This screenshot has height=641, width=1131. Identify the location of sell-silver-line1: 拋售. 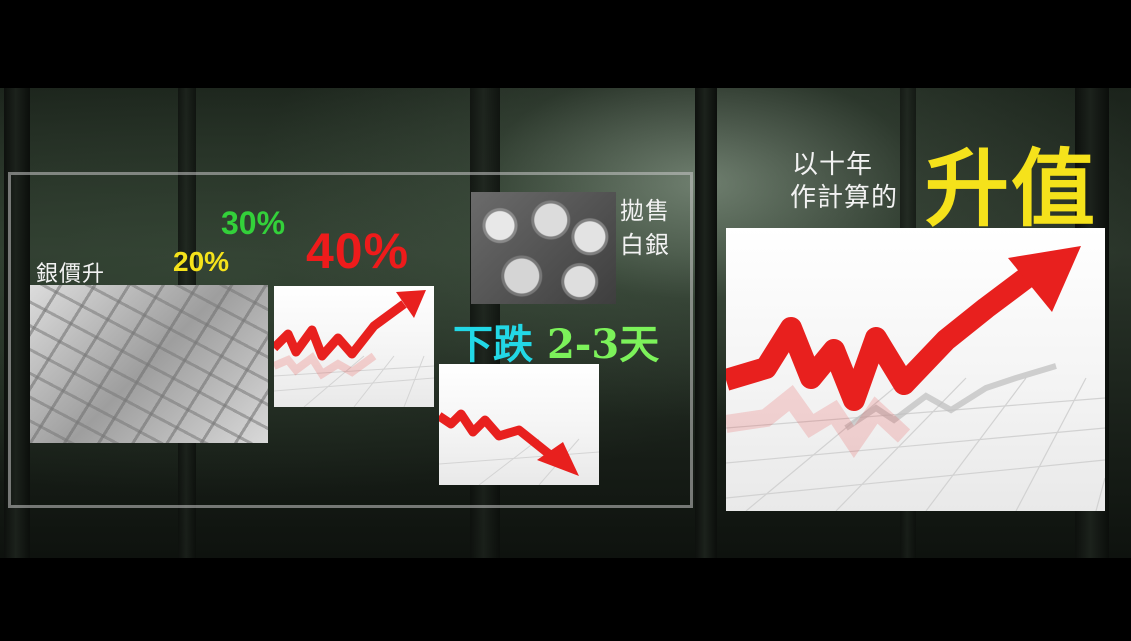
(645, 211).